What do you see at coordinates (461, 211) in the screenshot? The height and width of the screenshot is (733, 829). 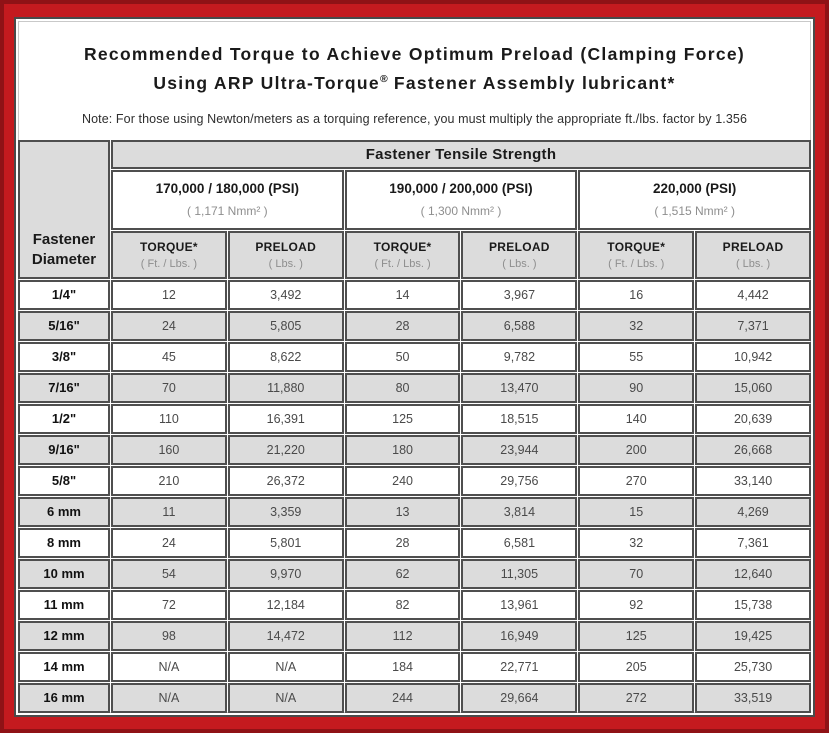 I see `psi-group-metric: ( 1,300 Nmm² )` at bounding box center [461, 211].